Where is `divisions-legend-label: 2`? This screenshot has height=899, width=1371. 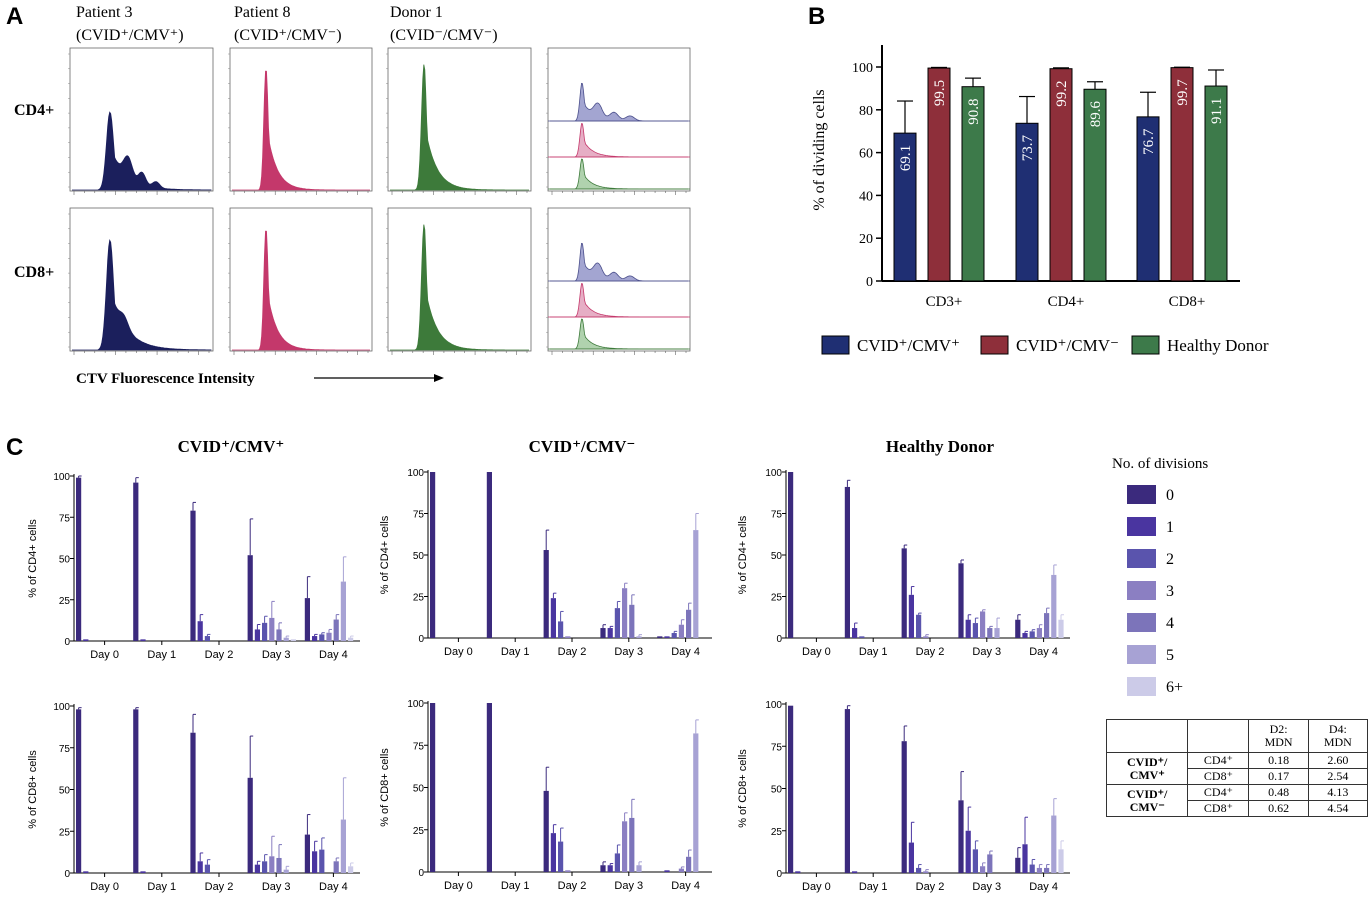 divisions-legend-label: 2 is located at coordinates (1170, 559).